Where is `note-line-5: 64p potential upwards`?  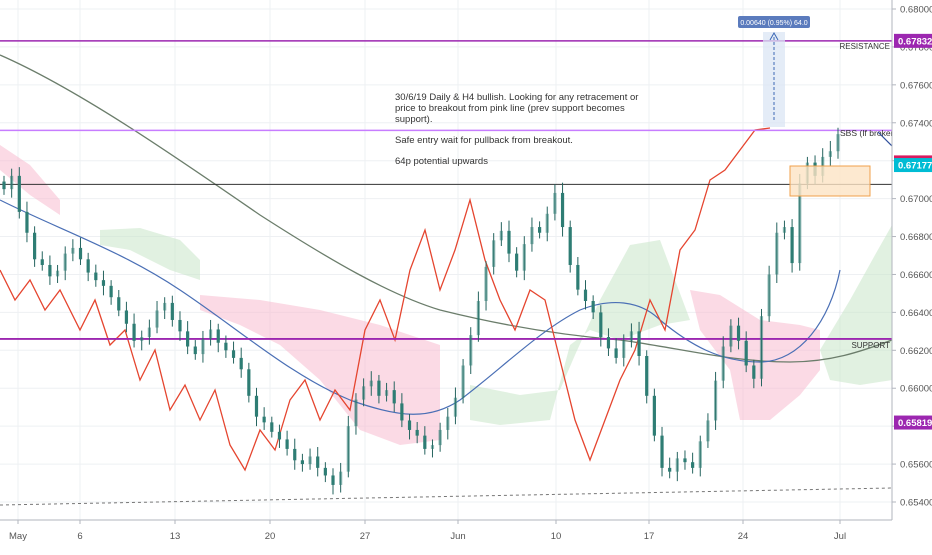 note-line-5: 64p potential upwards is located at coordinates (441, 161).